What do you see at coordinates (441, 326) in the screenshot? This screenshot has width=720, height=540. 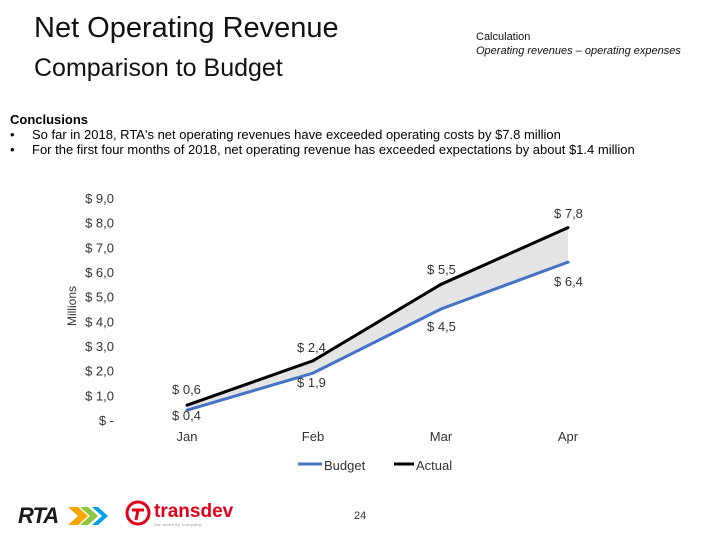 I see `data-label-budget: $ 4,5` at bounding box center [441, 326].